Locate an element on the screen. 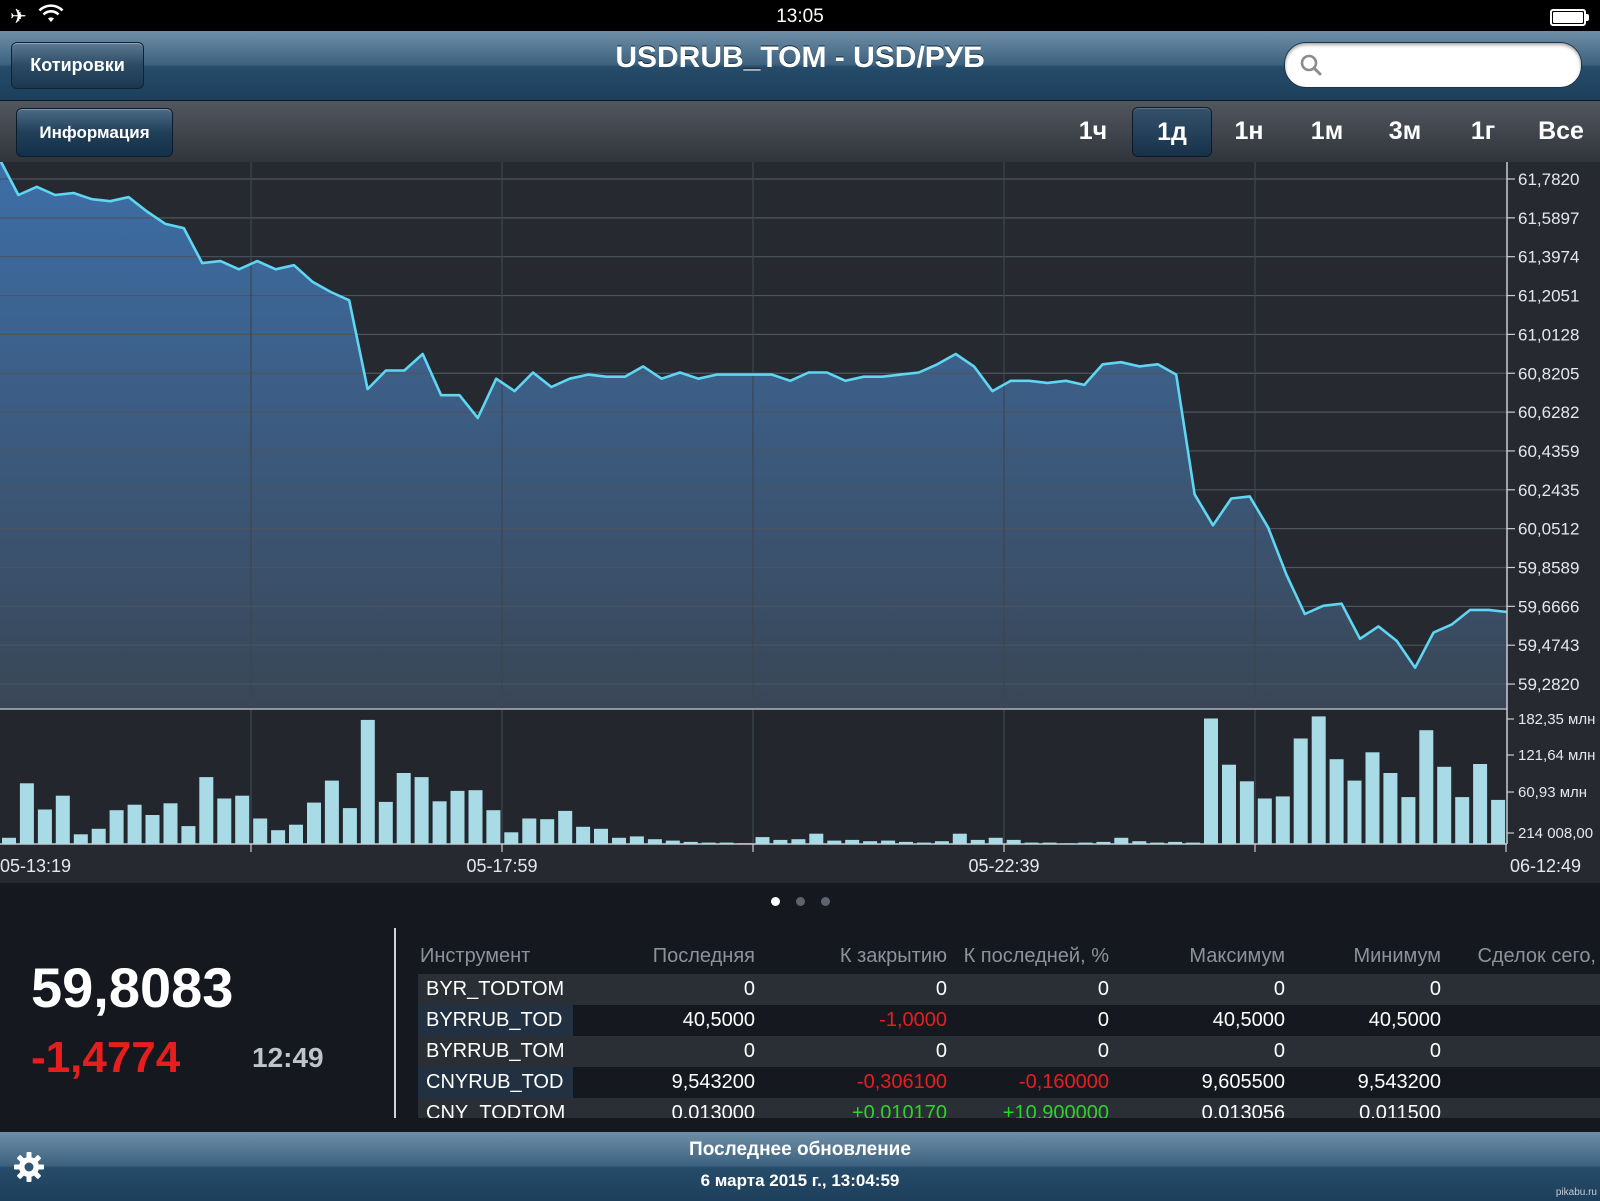  column-header: Максимум is located at coordinates (1237, 956).